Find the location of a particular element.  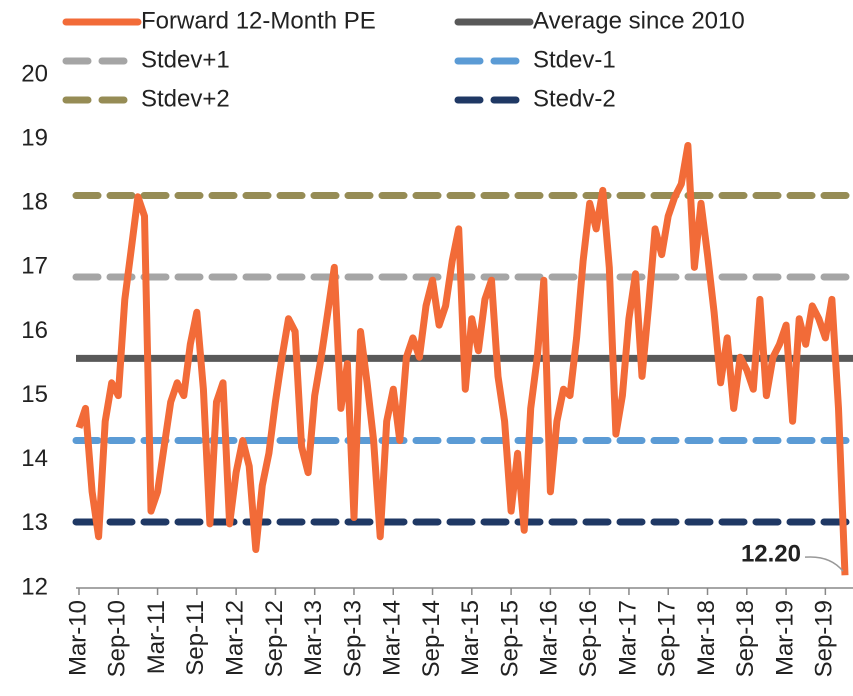

y-tick-label: 17 is located at coordinates (34, 266).